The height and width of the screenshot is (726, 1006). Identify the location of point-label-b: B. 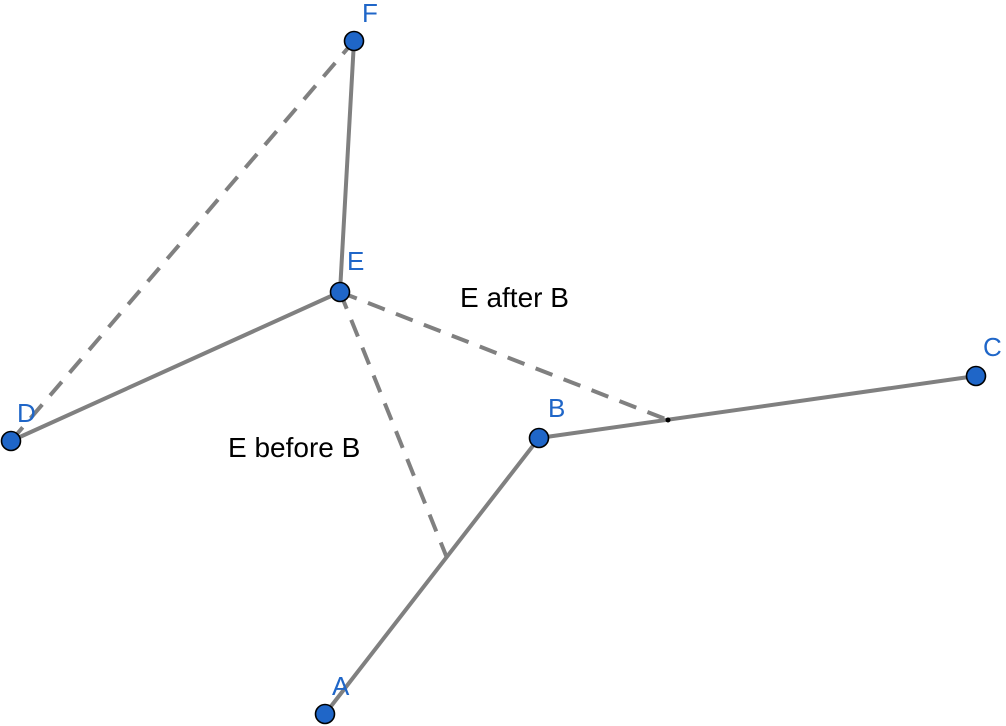
(556, 408).